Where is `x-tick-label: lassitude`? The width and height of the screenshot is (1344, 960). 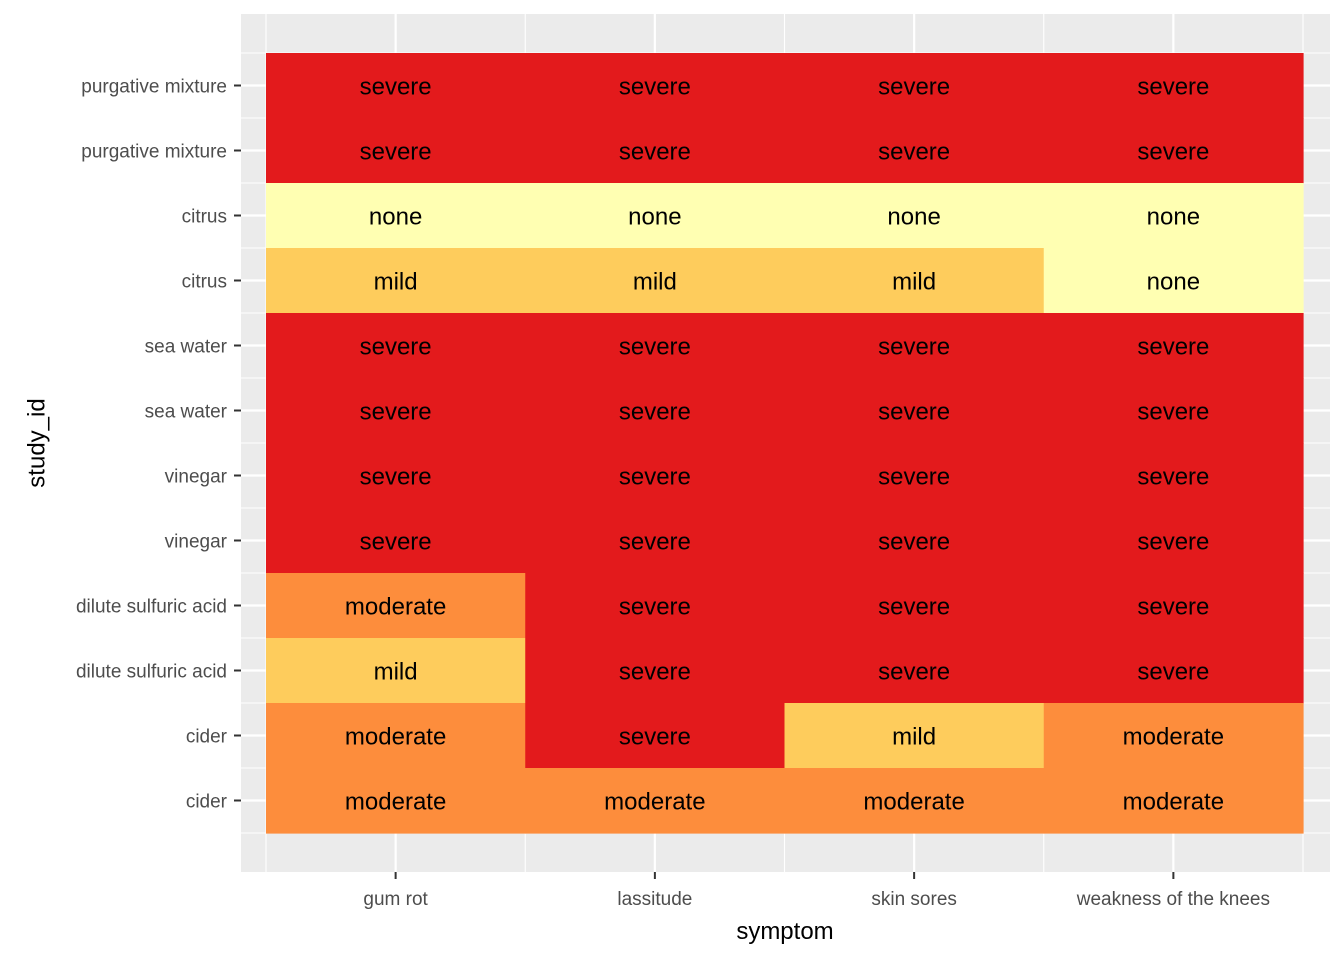
x-tick-label: lassitude is located at coordinates (654, 899).